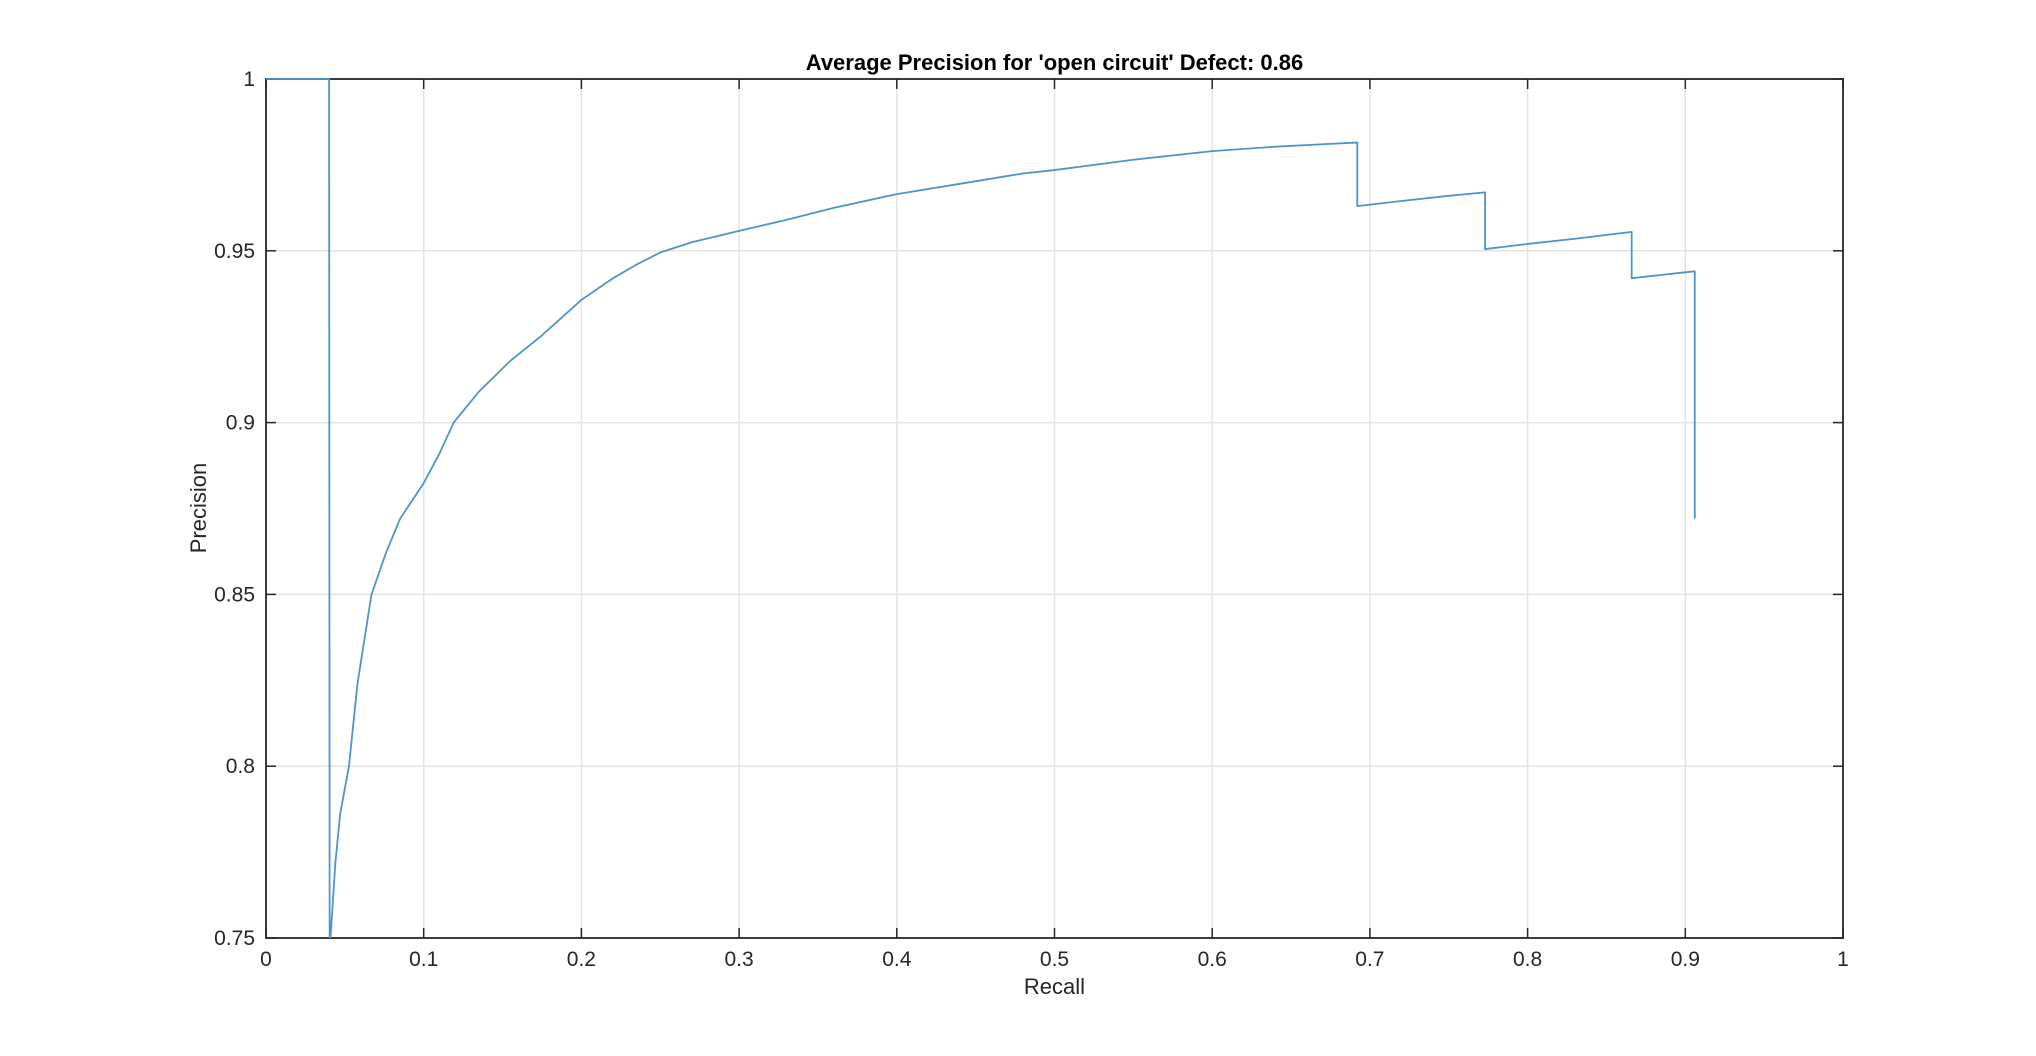 This screenshot has width=2036, height=1056. Describe the element at coordinates (1369, 959) in the screenshot. I see `x-tick-label: 0.7` at that location.